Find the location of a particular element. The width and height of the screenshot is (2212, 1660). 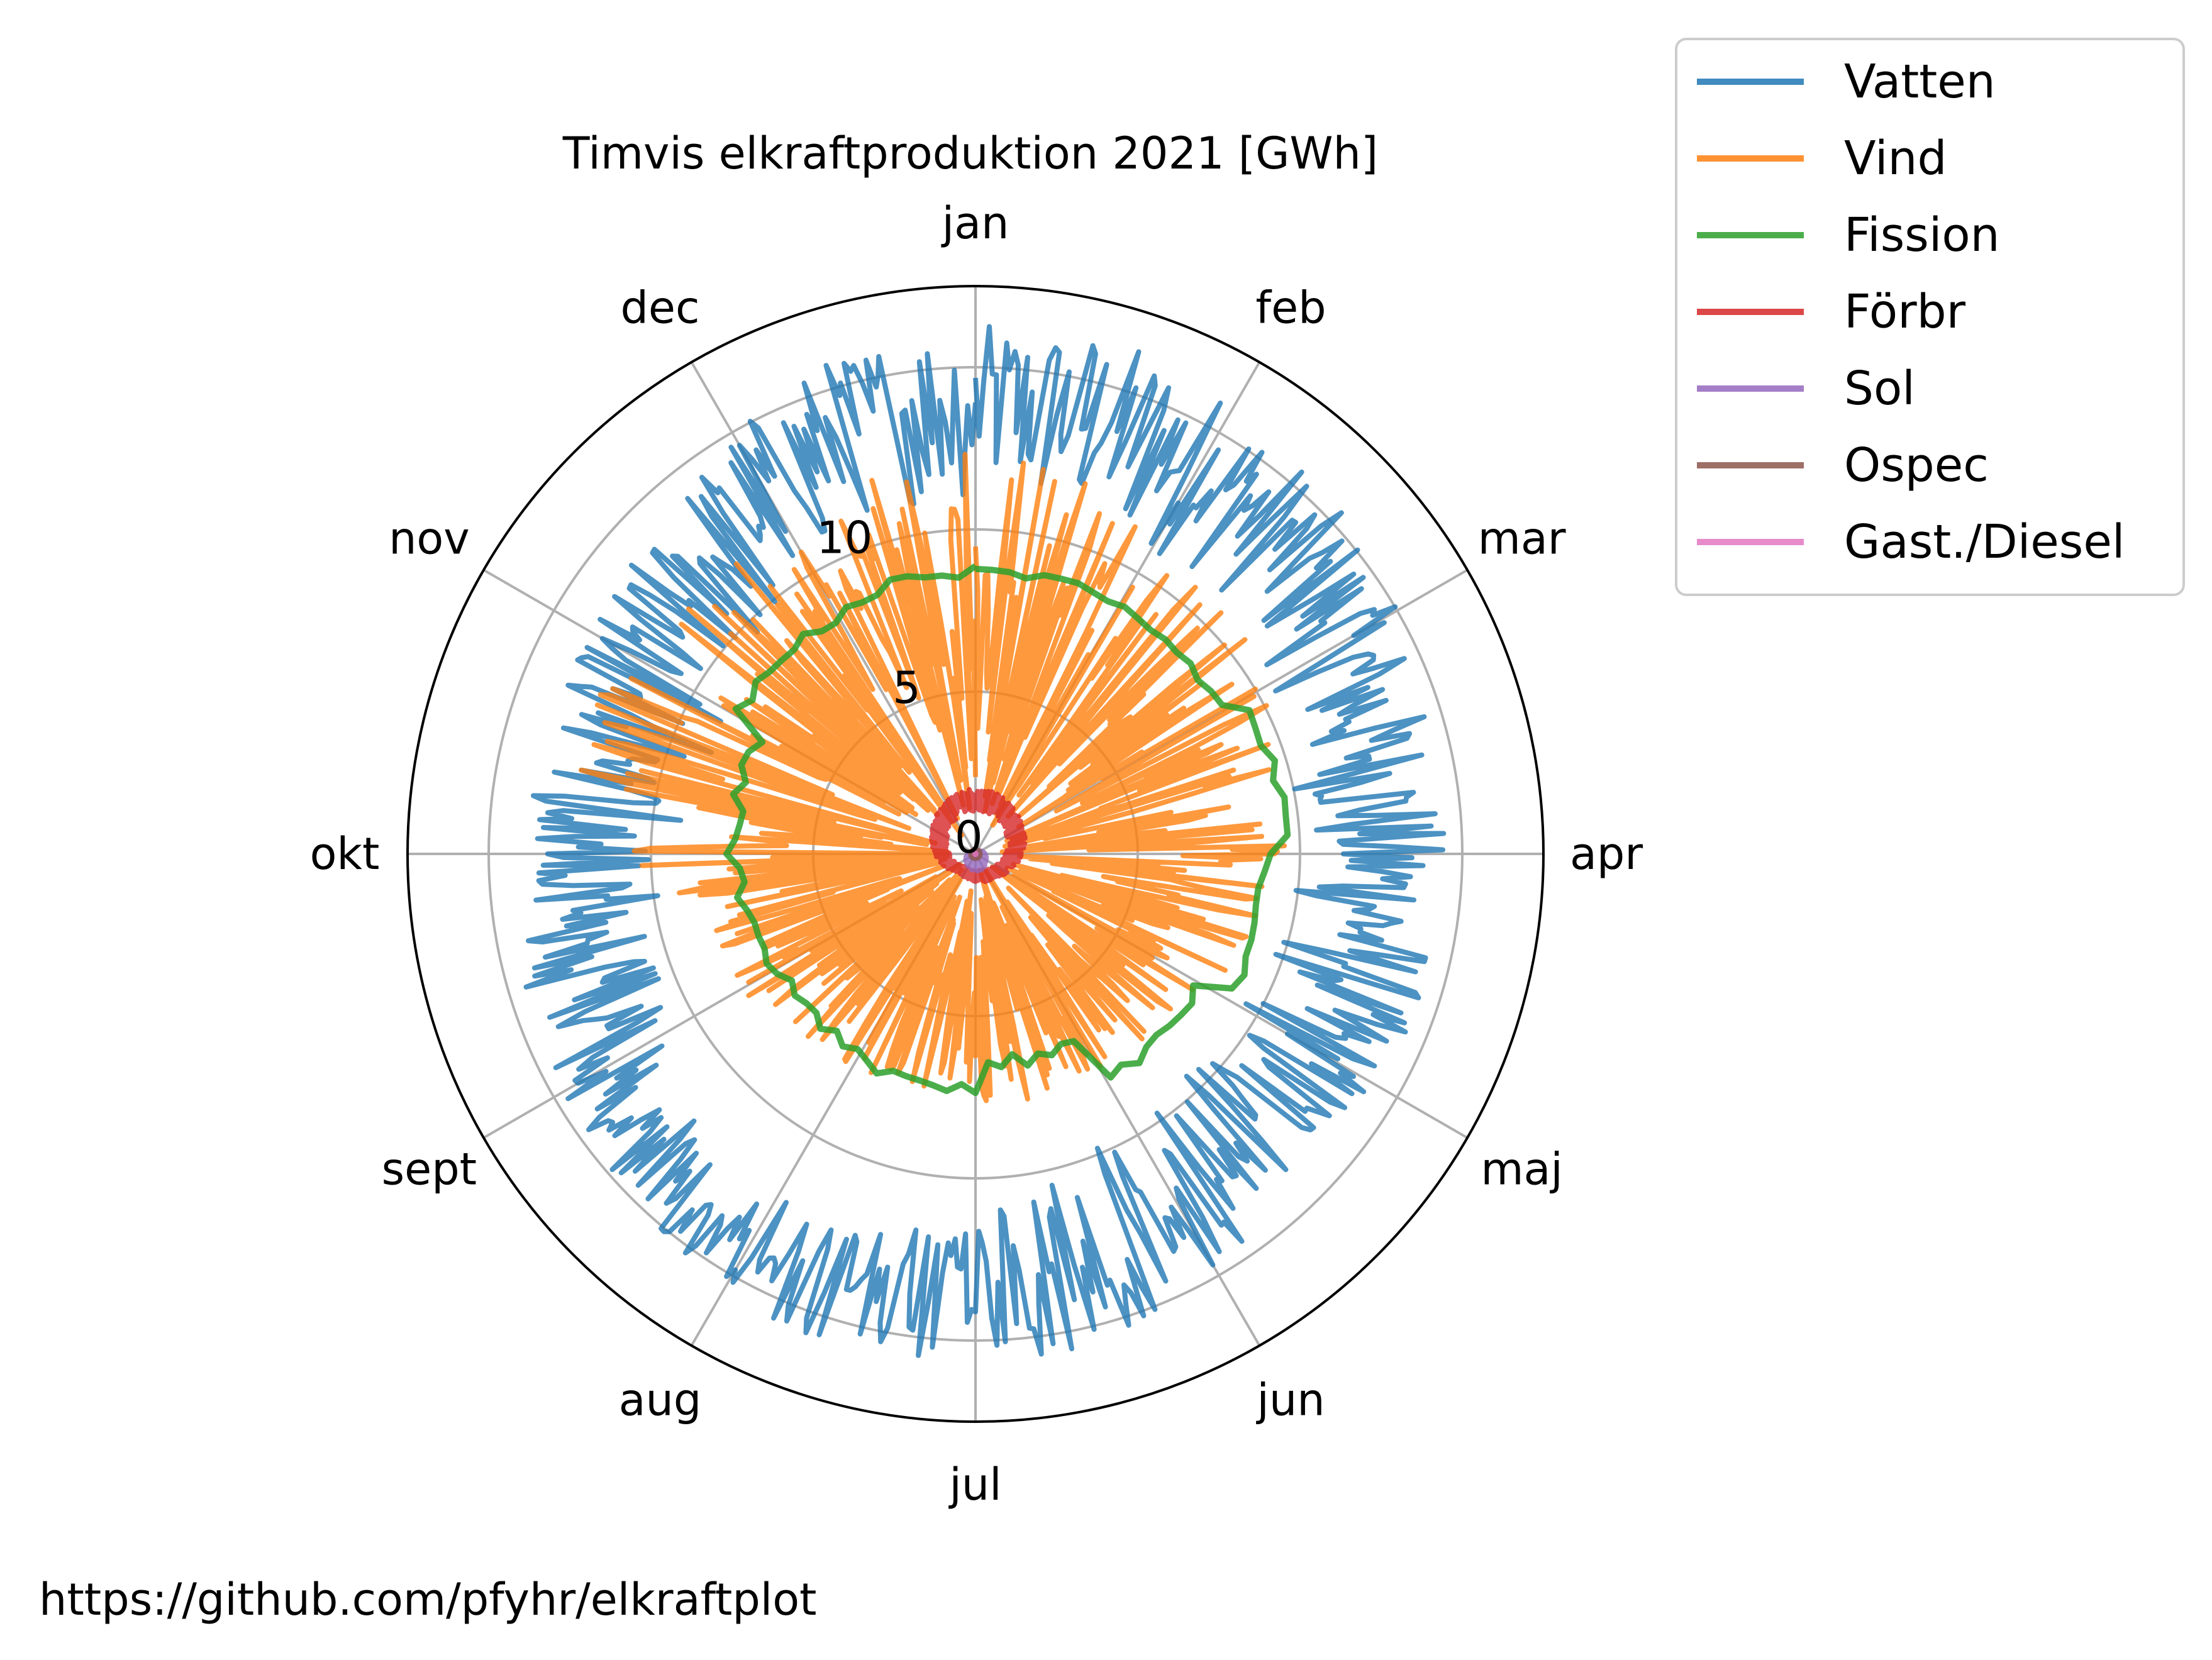

radial-gridline is located at coordinates (975, 854).